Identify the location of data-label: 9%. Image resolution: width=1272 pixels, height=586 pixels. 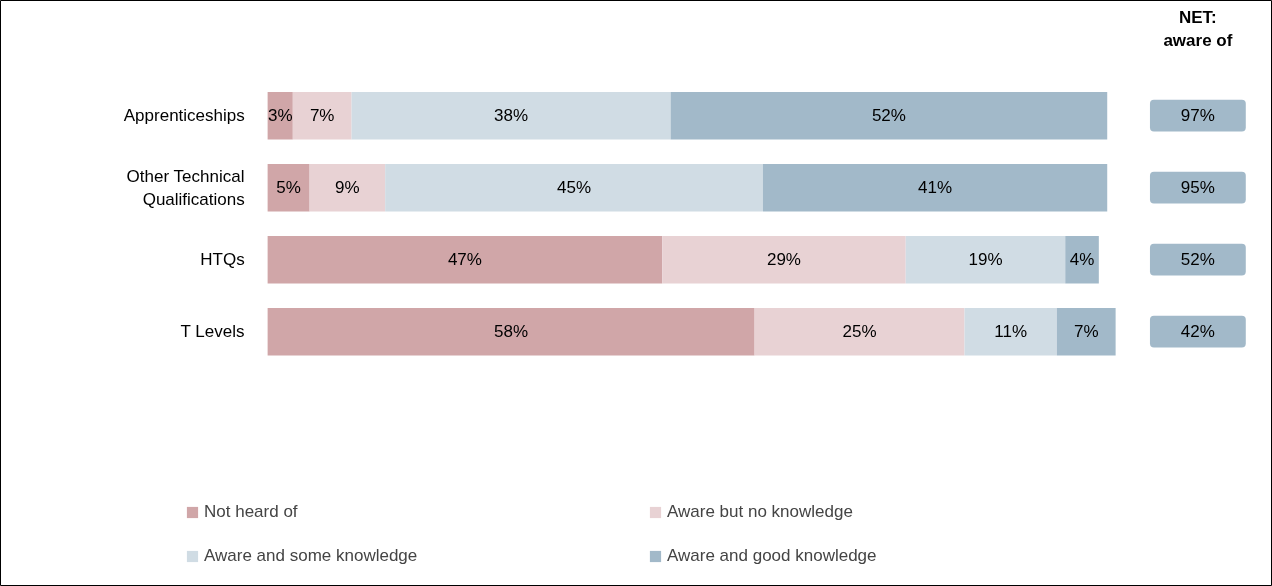
(347, 188).